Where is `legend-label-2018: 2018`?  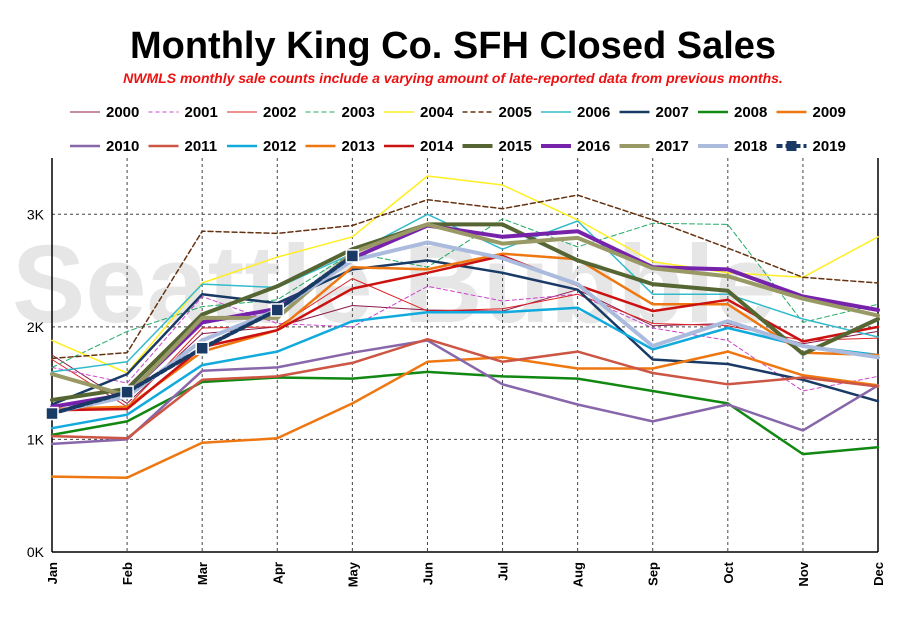 legend-label-2018: 2018 is located at coordinates (750, 146).